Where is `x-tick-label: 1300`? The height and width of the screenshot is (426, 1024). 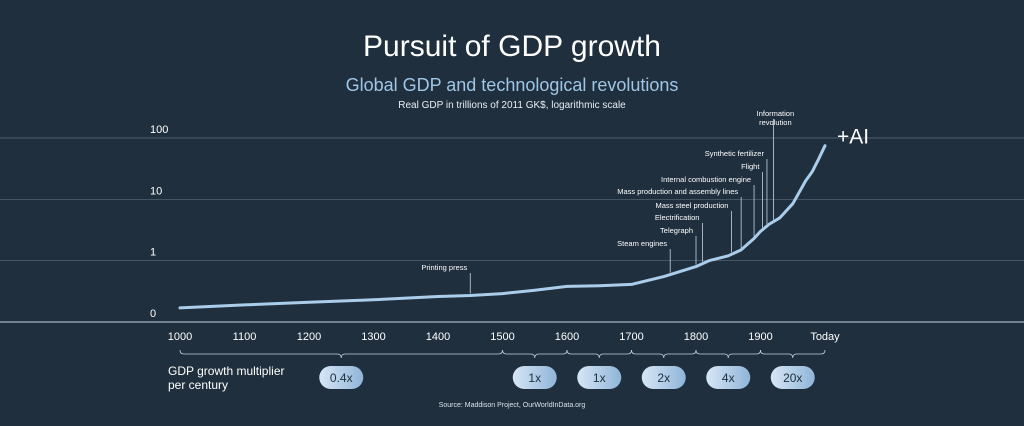 x-tick-label: 1300 is located at coordinates (373, 337).